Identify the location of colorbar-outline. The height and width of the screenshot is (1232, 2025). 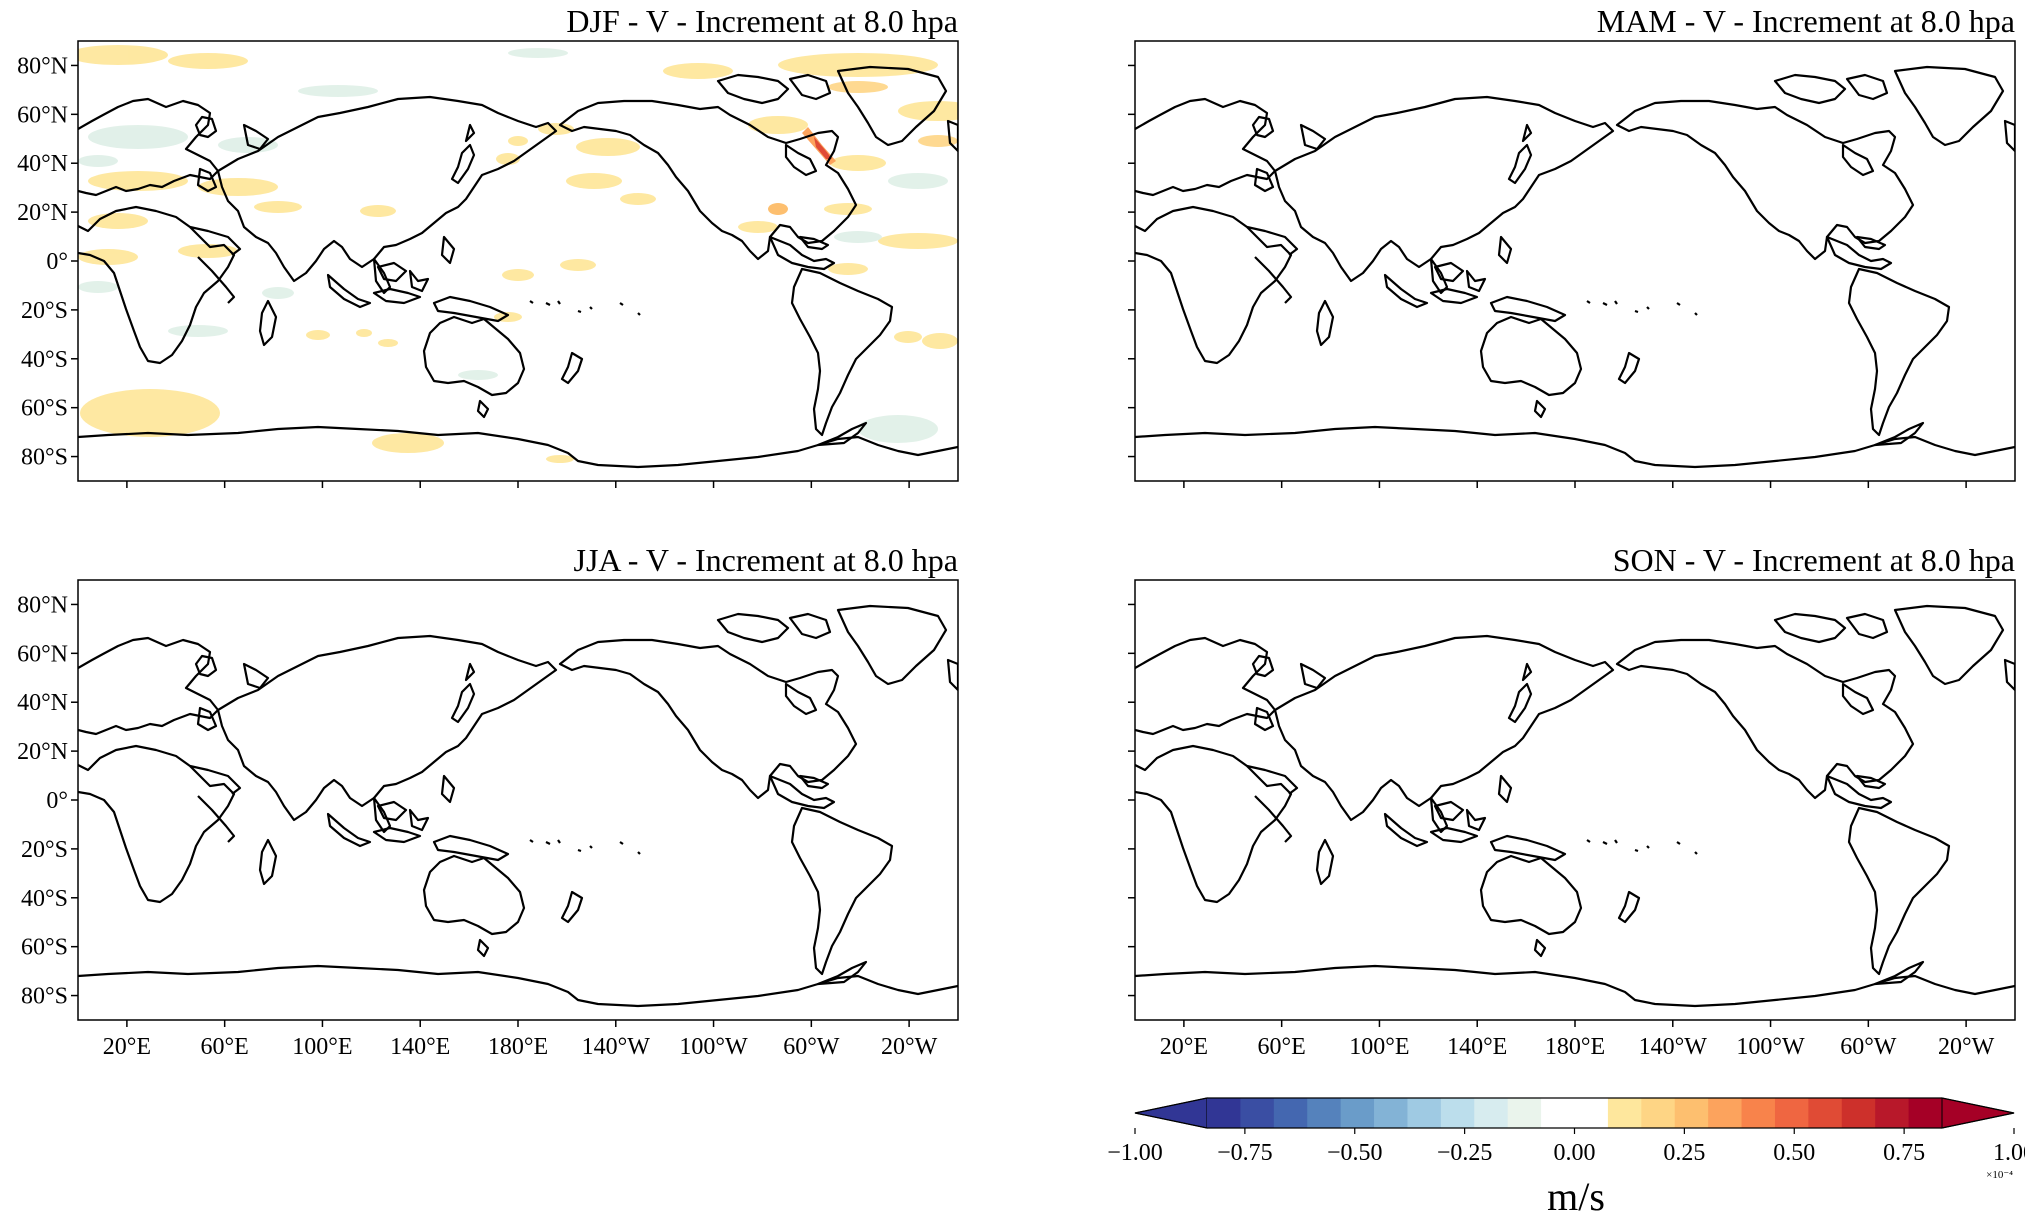
(1574, 1113).